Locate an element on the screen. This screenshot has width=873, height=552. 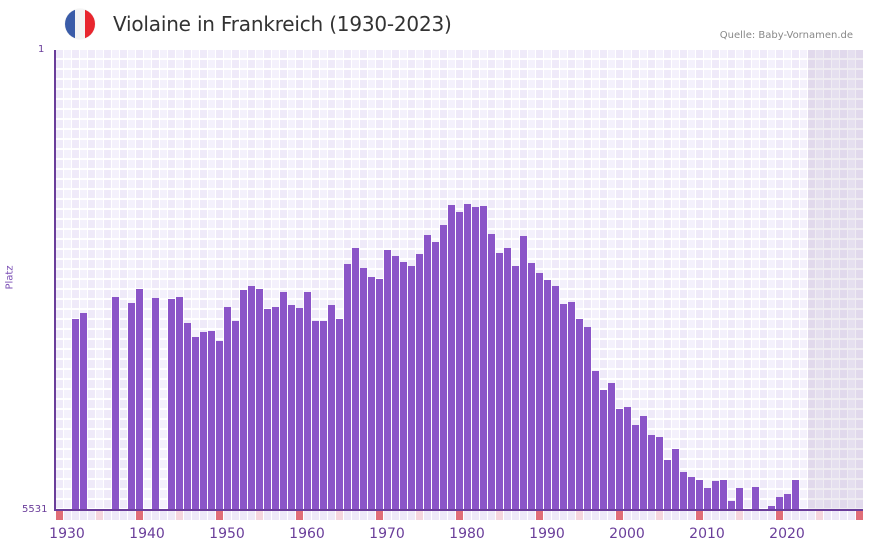
bar-1977 is located at coordinates (443, 367).